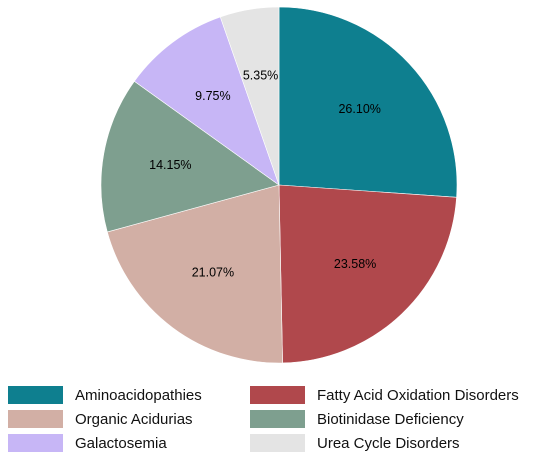 Image resolution: width=550 pixels, height=458 pixels. Describe the element at coordinates (249, 96) in the screenshot. I see `pie-slice-urea-cycle-disorders` at that location.